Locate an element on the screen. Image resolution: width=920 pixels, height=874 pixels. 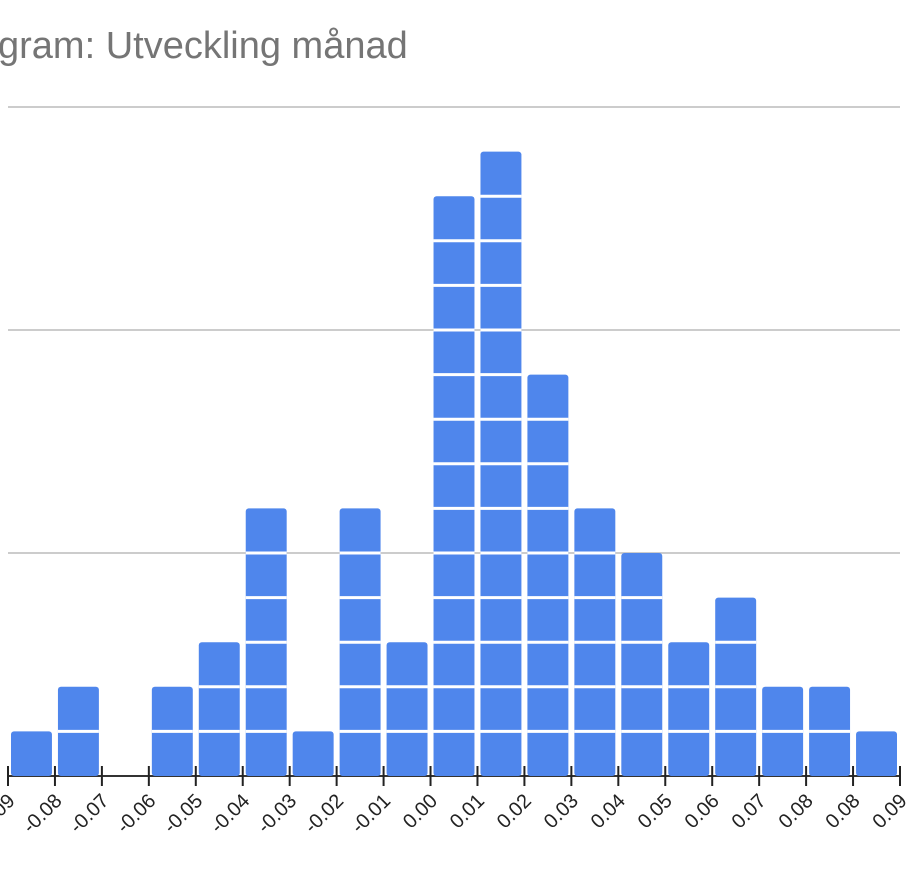
x-tick-label: 0.01 is located at coordinates (467, 811).